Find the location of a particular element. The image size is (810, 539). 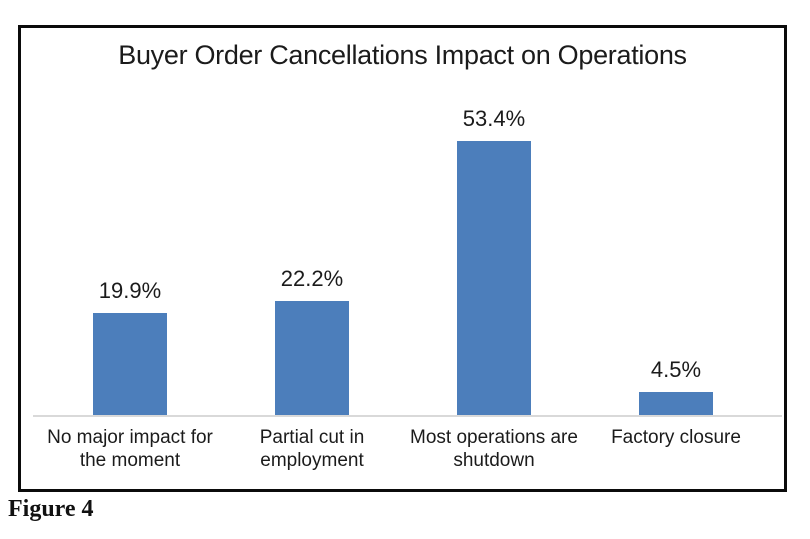

bar-value-label: 4.5% is located at coordinates (676, 369).